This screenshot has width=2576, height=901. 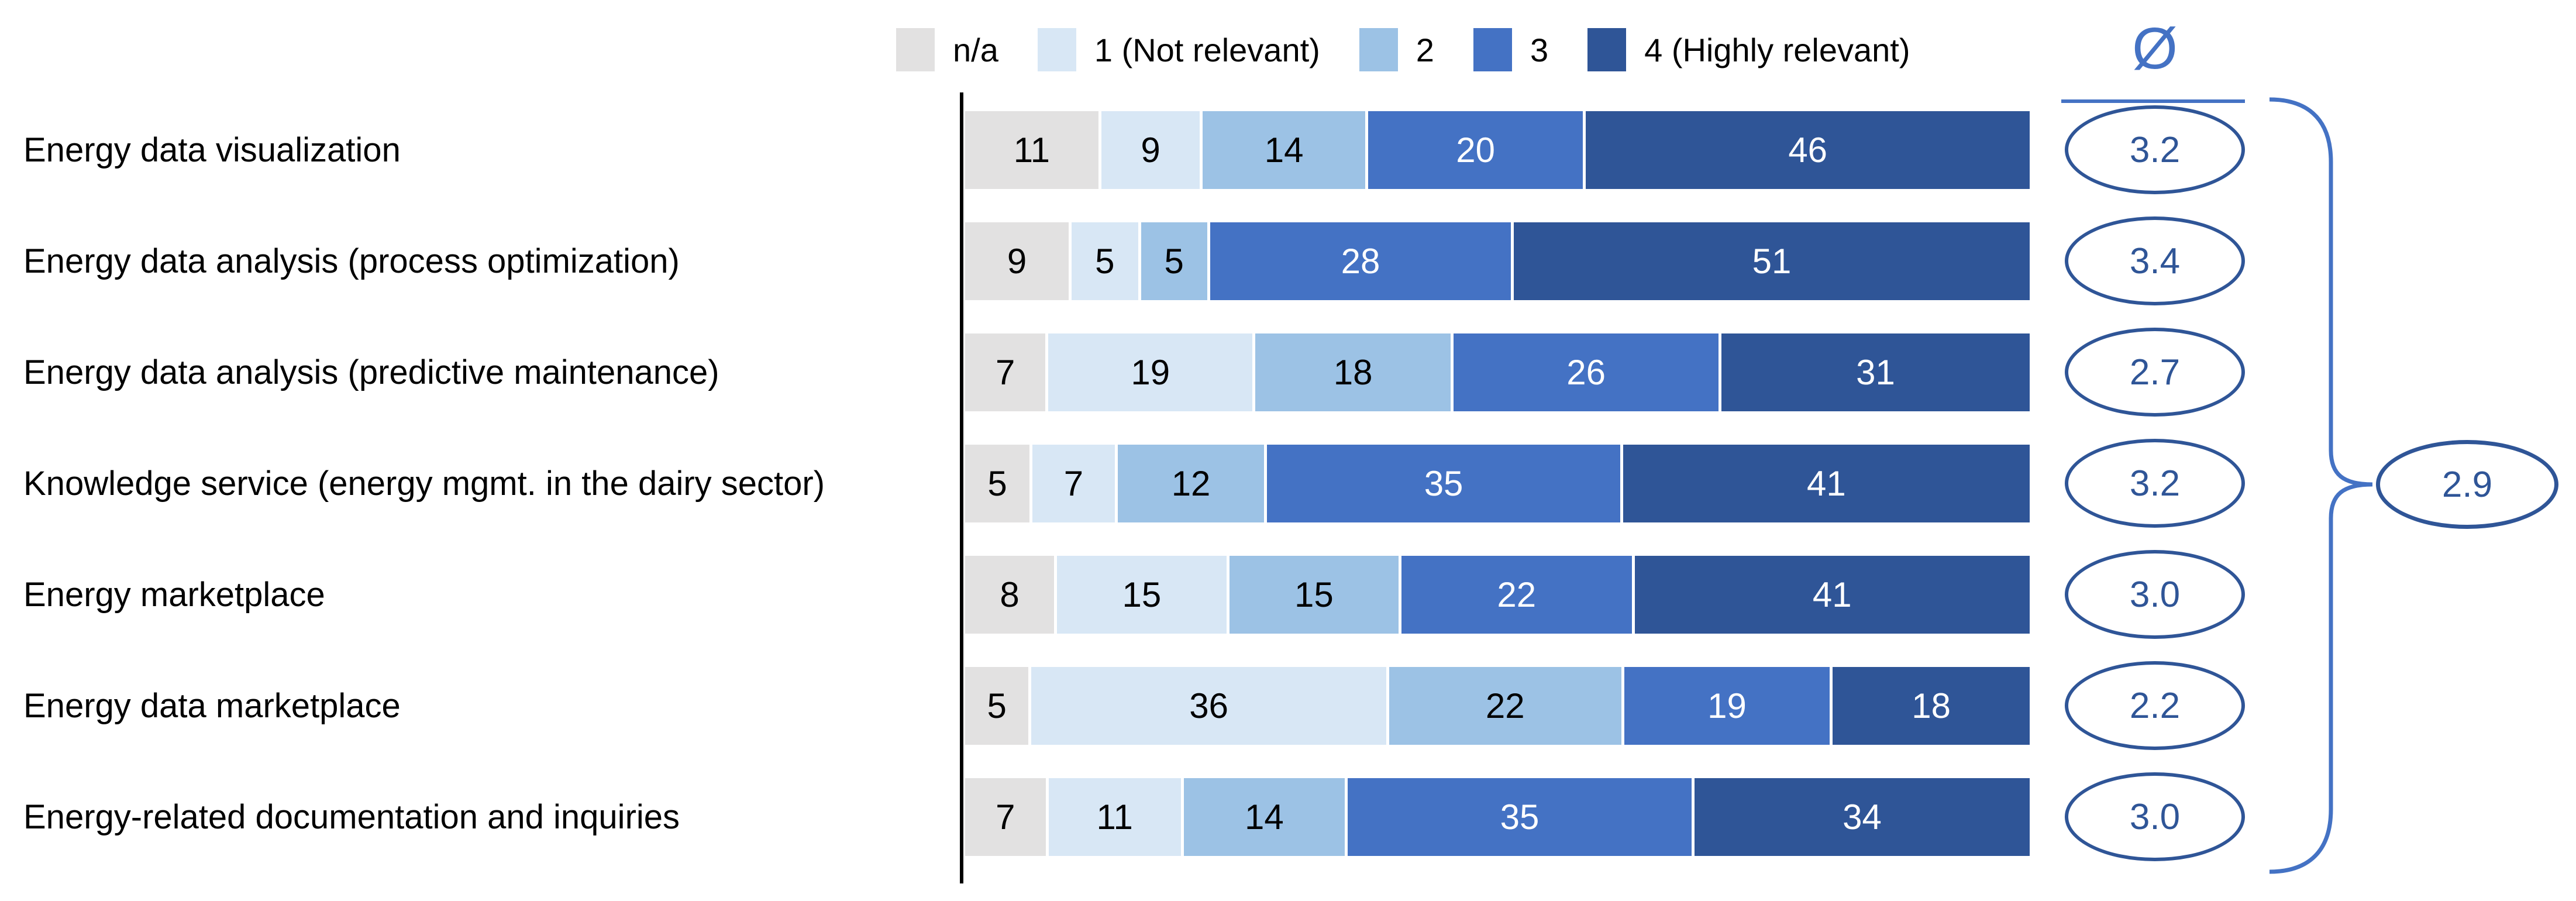 What do you see at coordinates (1208, 706) in the screenshot?
I see `bar-segment: 36` at bounding box center [1208, 706].